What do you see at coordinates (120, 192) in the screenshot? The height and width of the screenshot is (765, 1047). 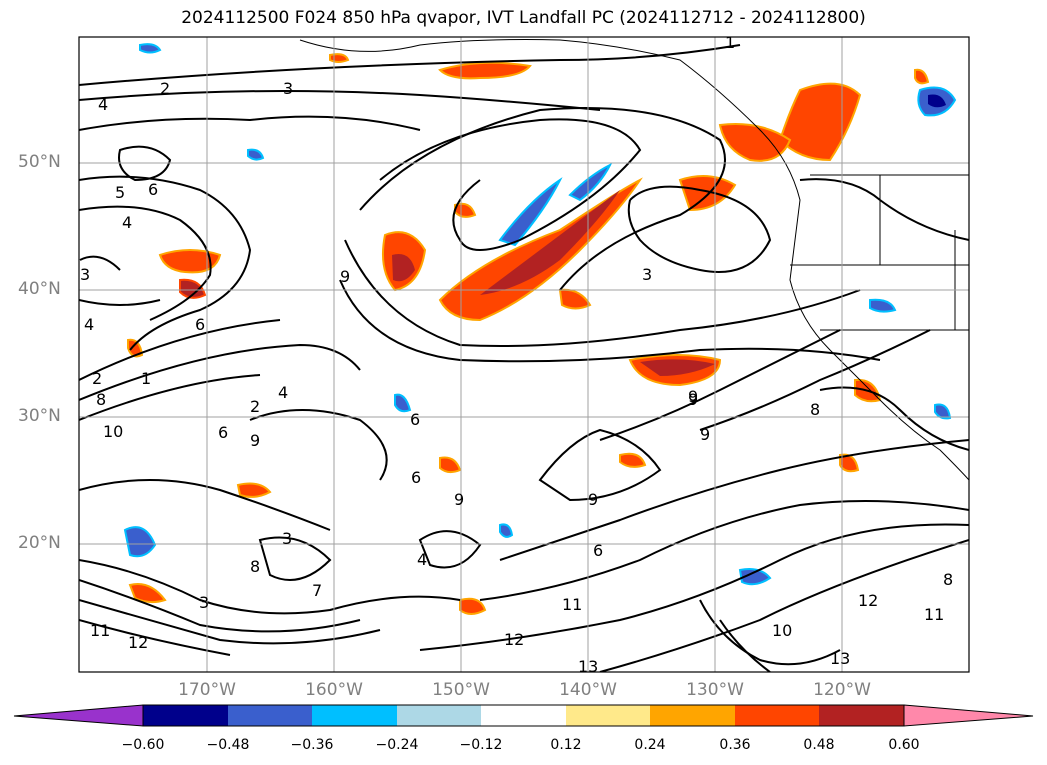 I see `contour-label: 5` at bounding box center [120, 192].